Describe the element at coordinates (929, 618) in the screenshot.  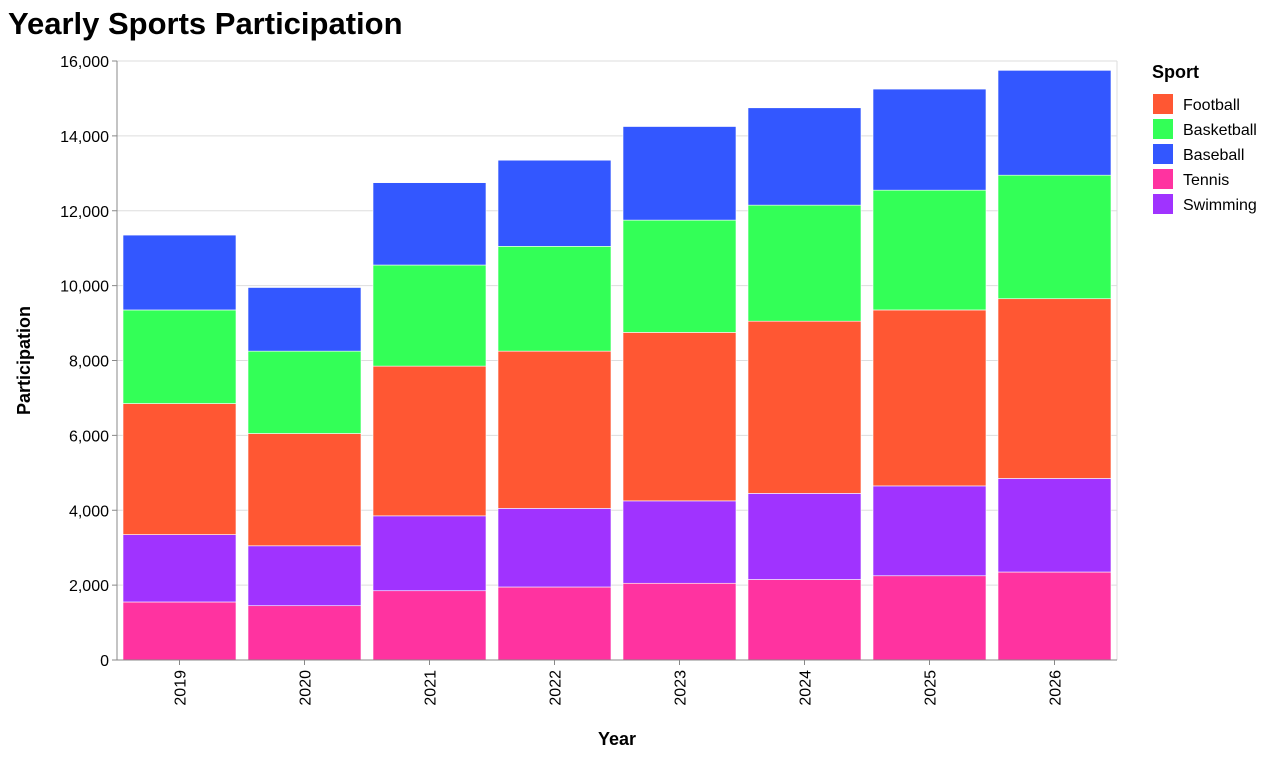
I see `bar-tennis-2025` at that location.